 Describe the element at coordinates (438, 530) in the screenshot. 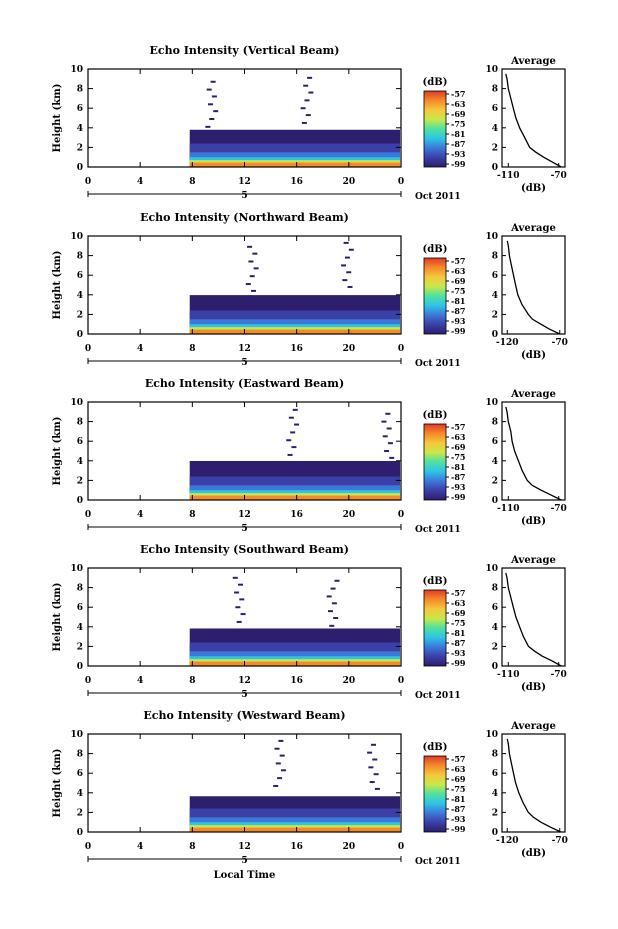

I see `date-label: Oct 2011` at that location.